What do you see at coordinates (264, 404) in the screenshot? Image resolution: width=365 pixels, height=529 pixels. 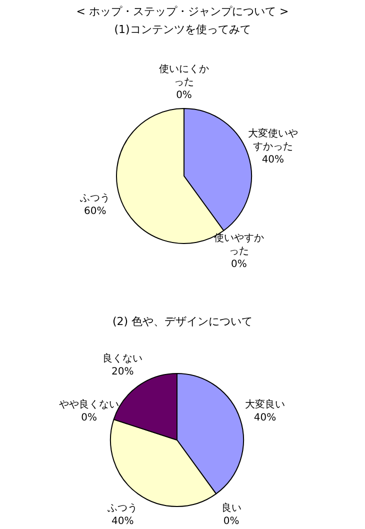 I see `slice-label: 大変良い` at bounding box center [264, 404].